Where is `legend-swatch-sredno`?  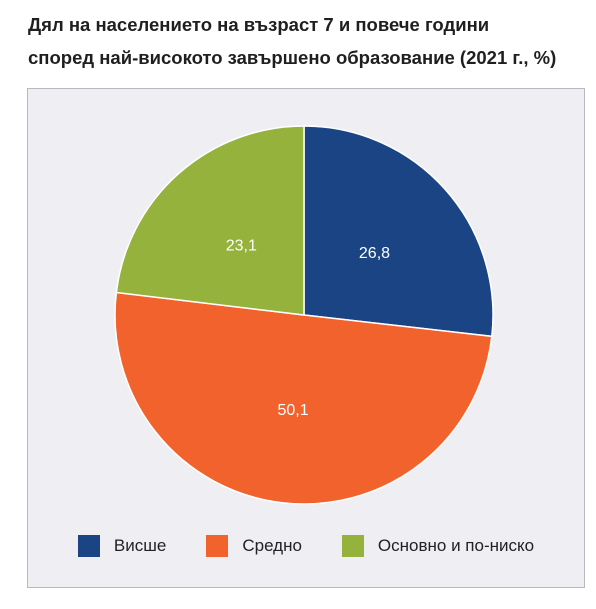 legend-swatch-sredno is located at coordinates (217, 546).